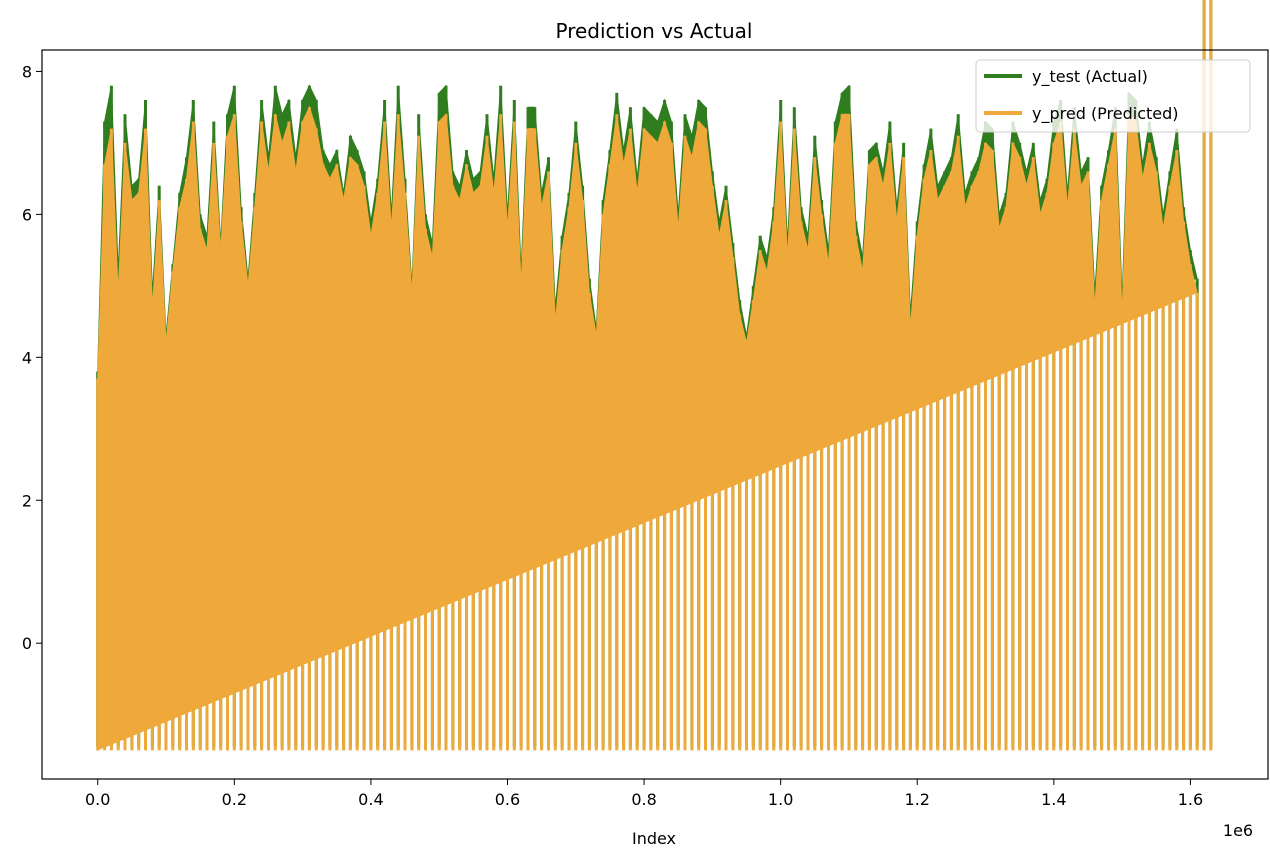 This screenshot has height=858, width=1270. What do you see at coordinates (1105, 114) in the screenshot?
I see `legend-label-predicted: y_pred (Predicted)` at bounding box center [1105, 114].